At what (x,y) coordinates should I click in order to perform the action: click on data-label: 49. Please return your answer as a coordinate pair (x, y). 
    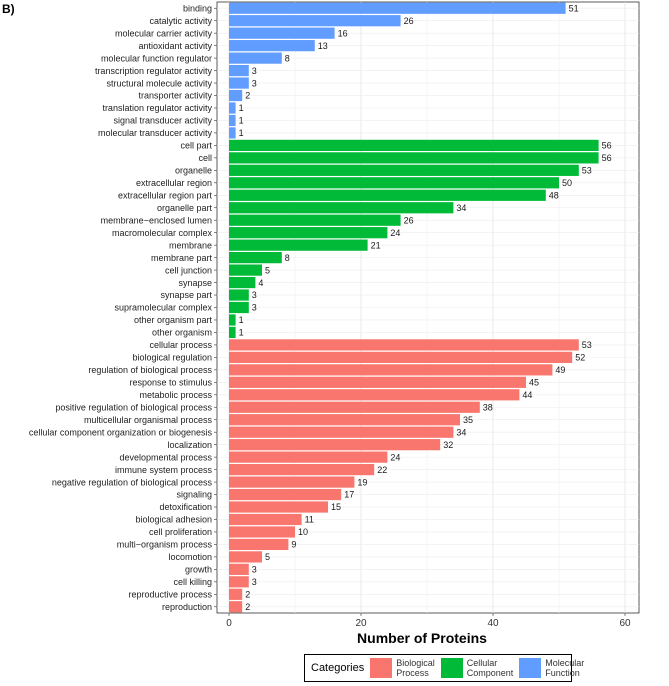
    Looking at the image, I should click on (560, 370).